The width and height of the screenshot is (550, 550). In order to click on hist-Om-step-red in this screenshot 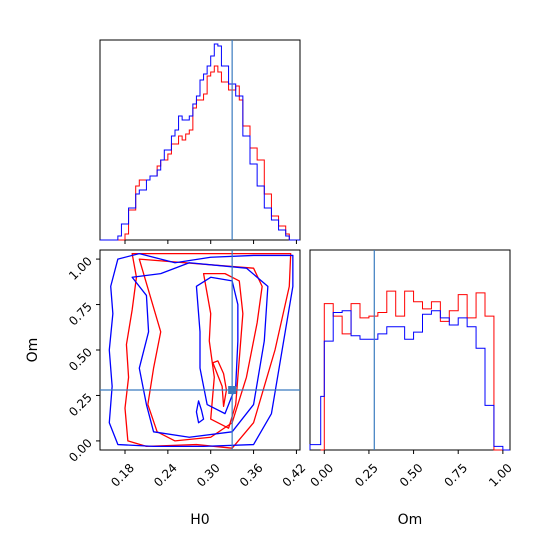, I will do `click(411, 370)`.